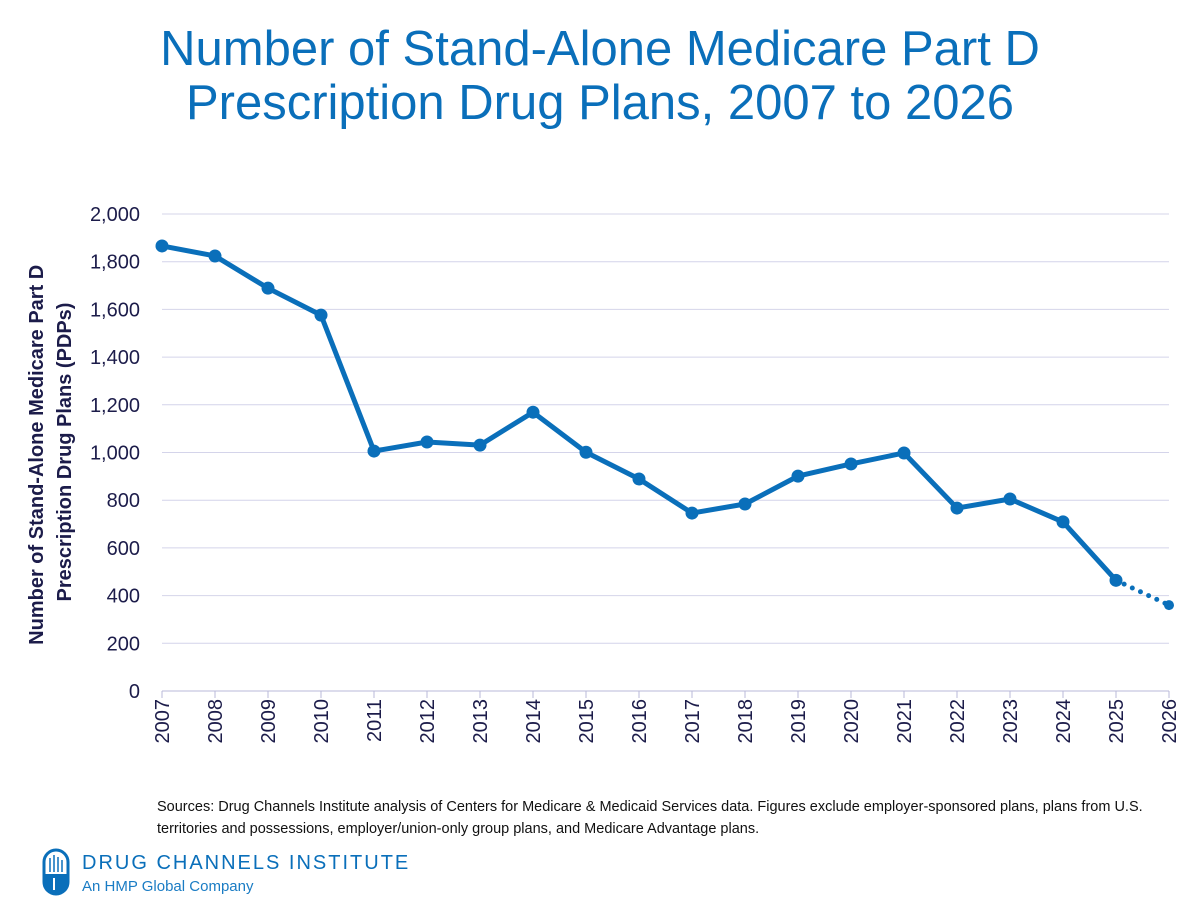 Image resolution: width=1200 pixels, height=901 pixels. What do you see at coordinates (1064, 721) in the screenshot?
I see `x-tick-label: 2024` at bounding box center [1064, 721].